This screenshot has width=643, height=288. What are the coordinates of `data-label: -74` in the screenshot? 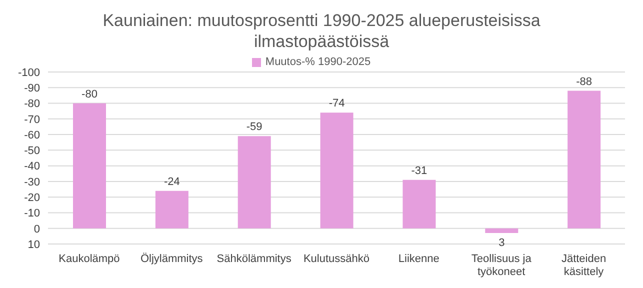 It's located at (336, 104).